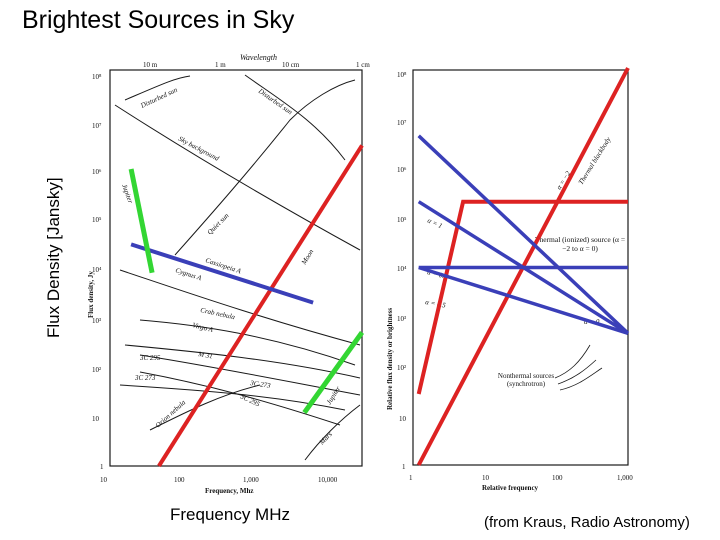  I want to click on curve-m31, so click(250, 375).